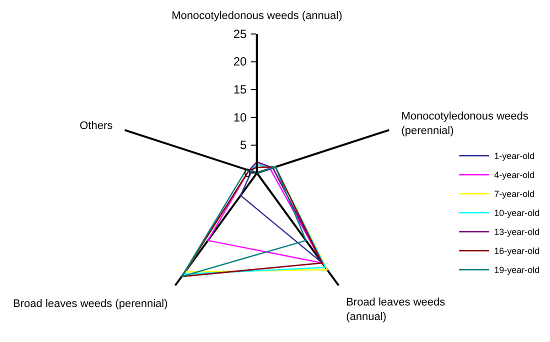  I want to click on y-tick-label: 20, so click(240, 61).